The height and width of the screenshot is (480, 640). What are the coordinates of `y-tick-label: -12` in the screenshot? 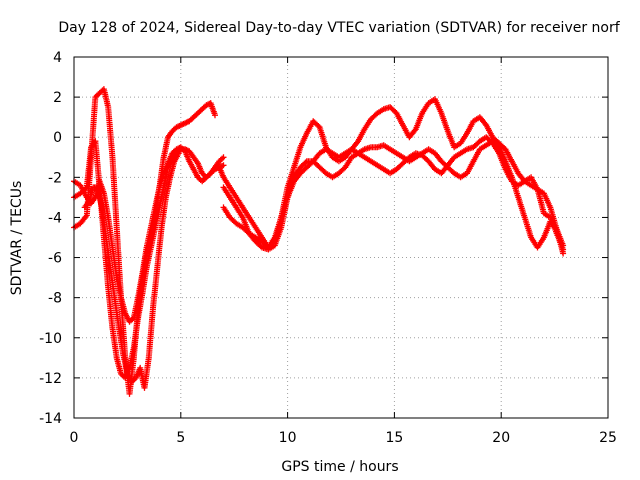 It's located at (50, 379).